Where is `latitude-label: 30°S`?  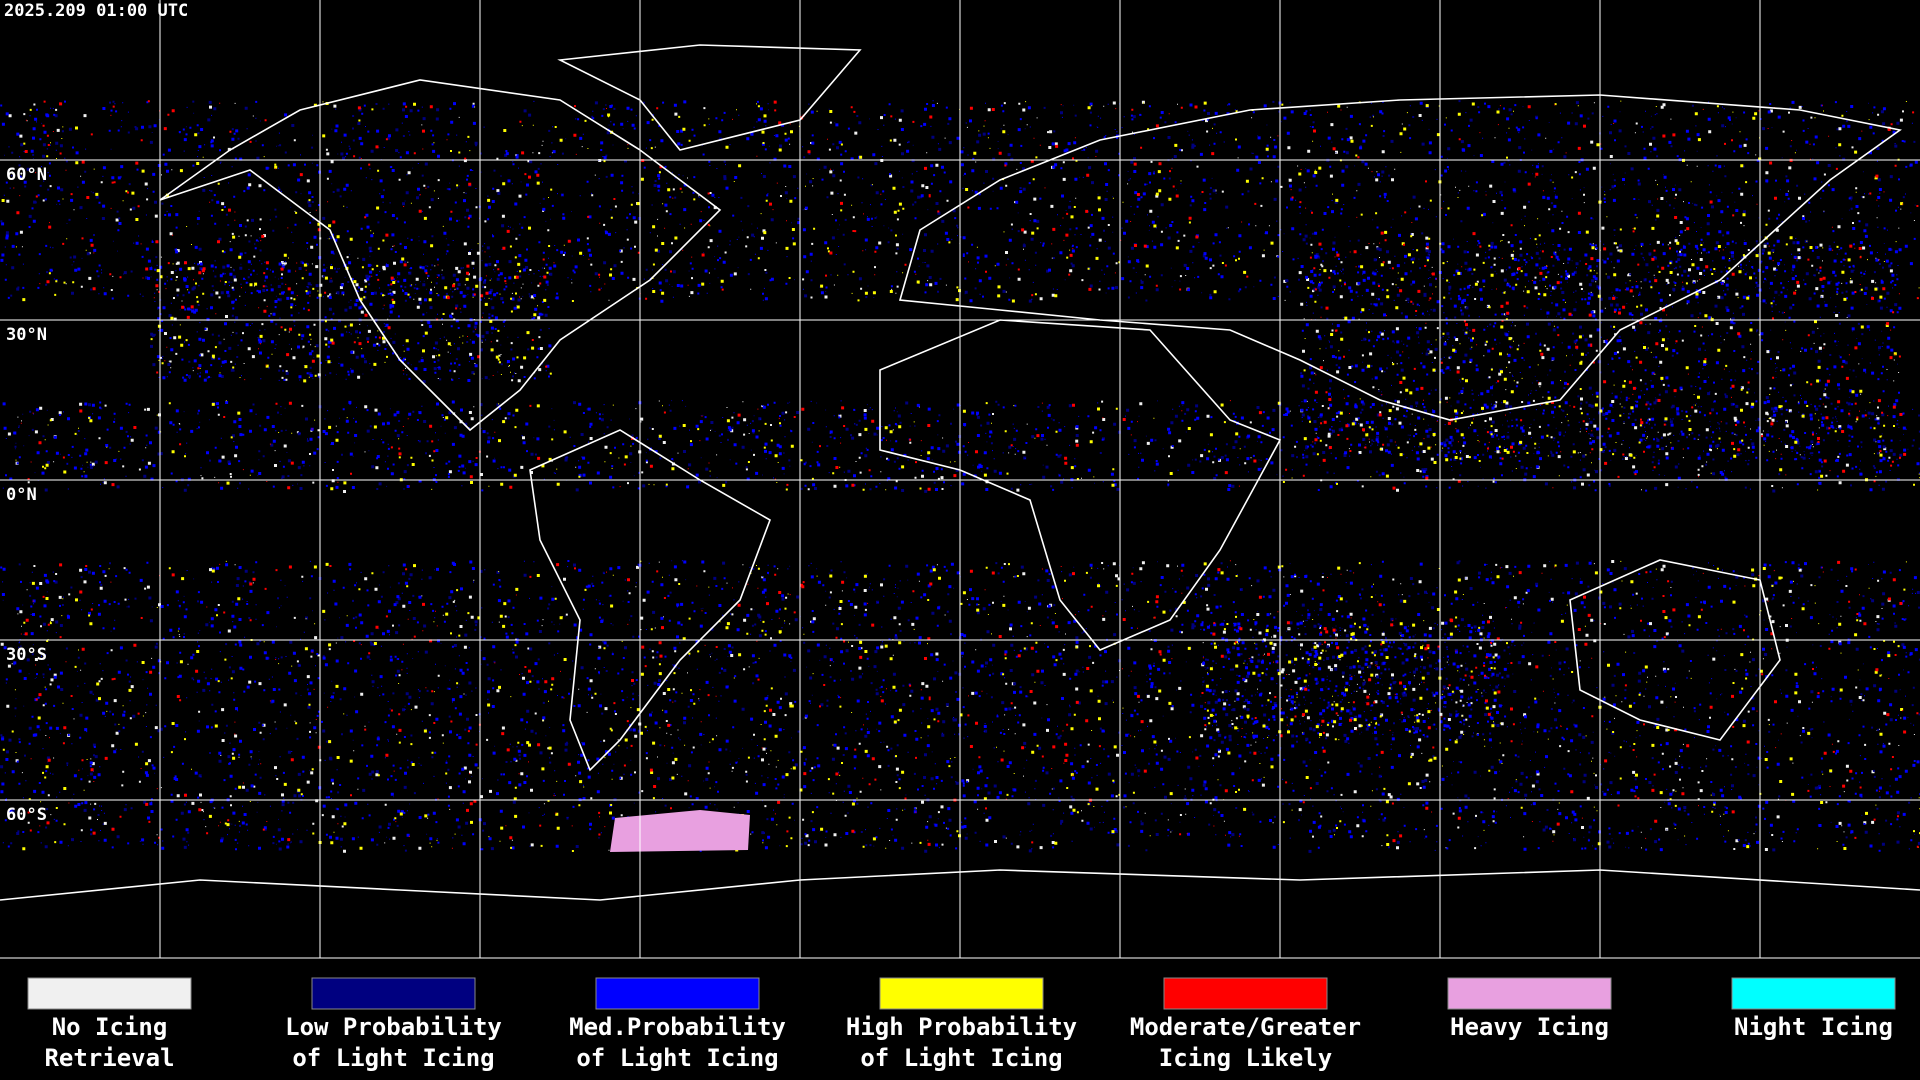
latitude-label: 30°S is located at coordinates (26, 655).